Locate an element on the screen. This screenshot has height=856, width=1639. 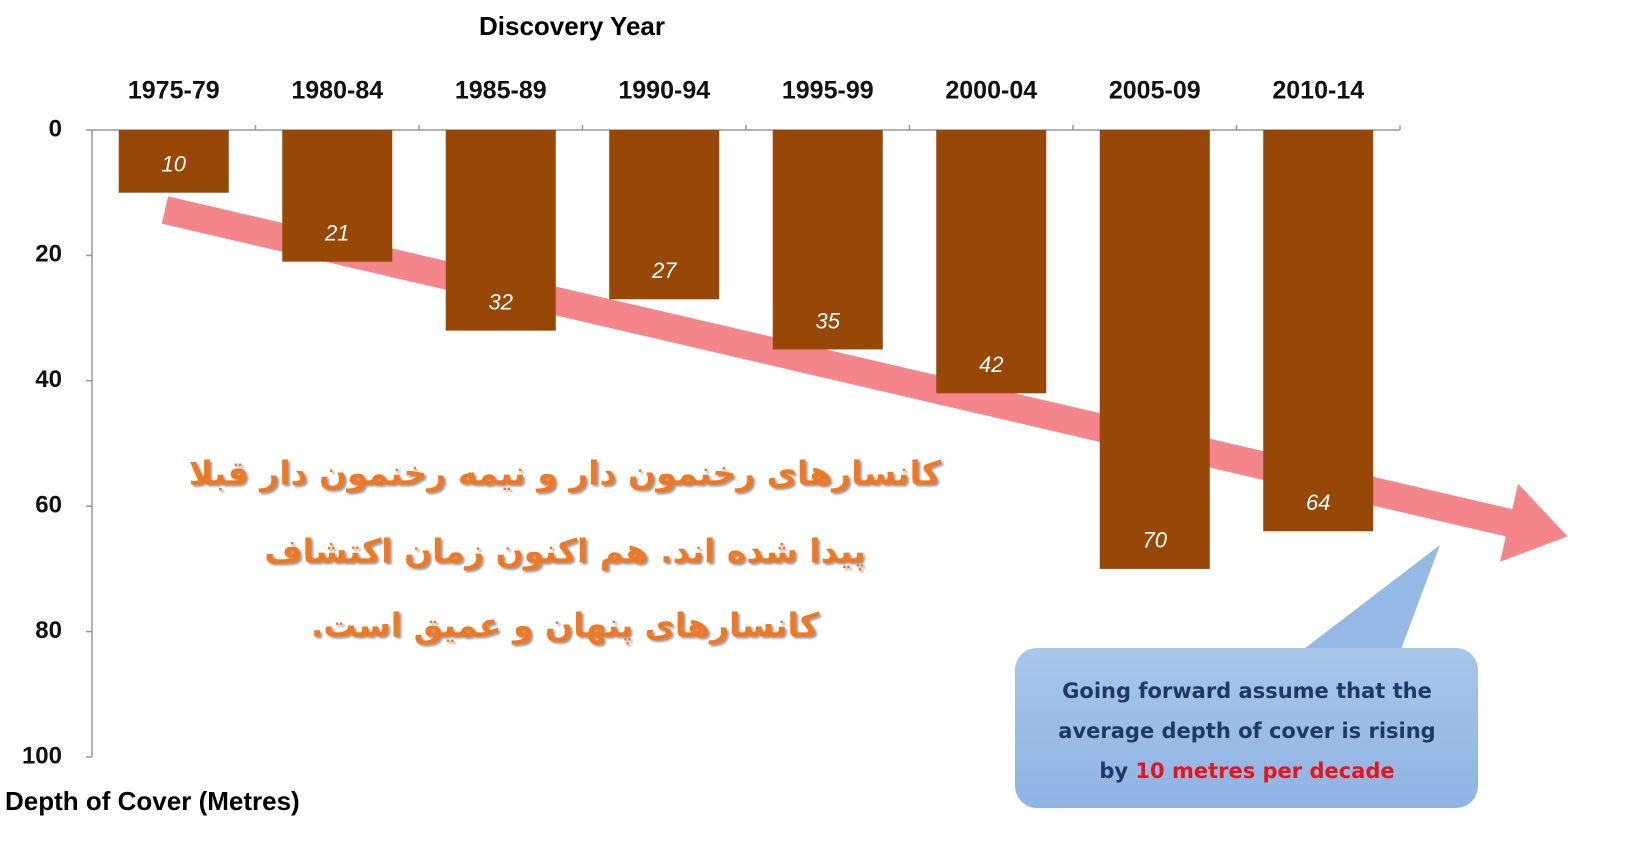
annotation: پیدا شده اند. هم اکنون زمان اکتشاف is located at coordinates (564, 552).